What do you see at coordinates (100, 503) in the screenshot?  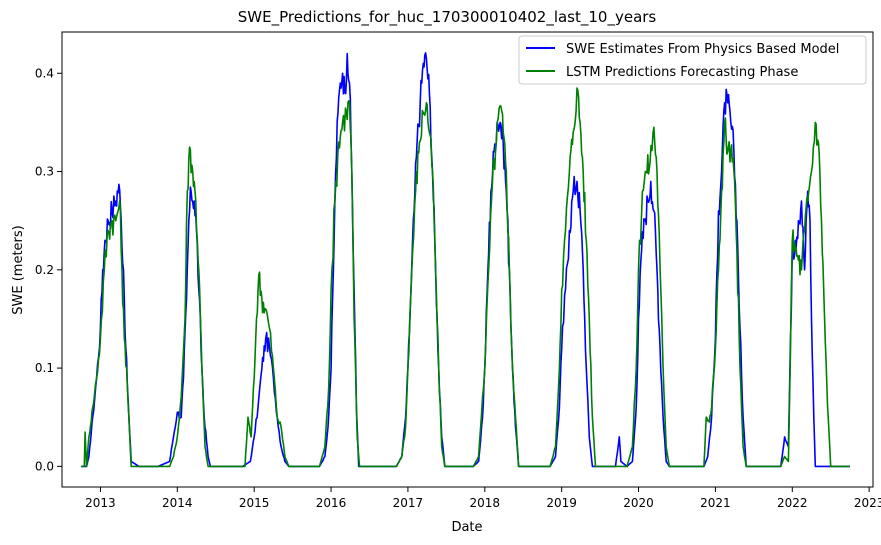 I see `x-tick-label: 2013` at bounding box center [100, 503].